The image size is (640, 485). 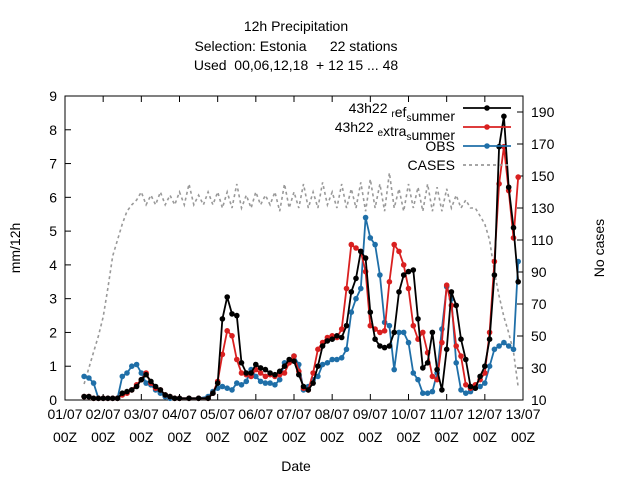 What do you see at coordinates (293, 414) in the screenshot?
I see `x-tick-label-date: 07/07` at bounding box center [293, 414].